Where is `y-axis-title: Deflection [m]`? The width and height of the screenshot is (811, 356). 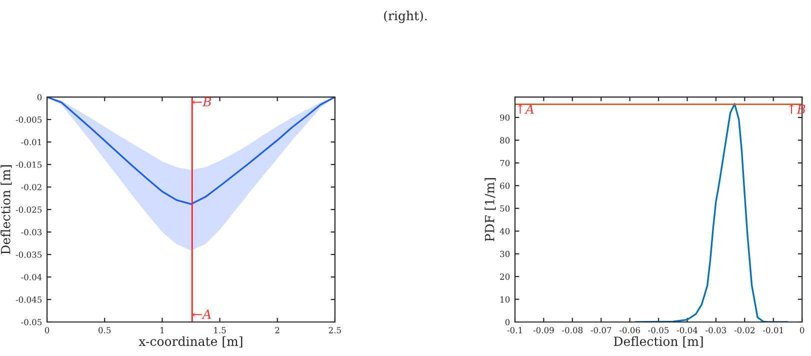 y-axis-title: Deflection [m] is located at coordinates (6, 209).